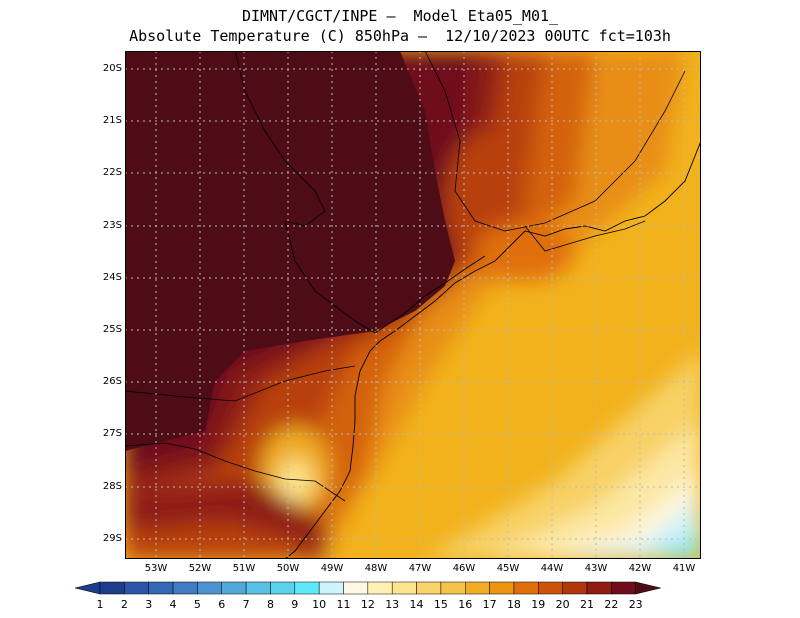 The height and width of the screenshot is (618, 800). I want to click on lat-label: 28S, so click(112, 486).